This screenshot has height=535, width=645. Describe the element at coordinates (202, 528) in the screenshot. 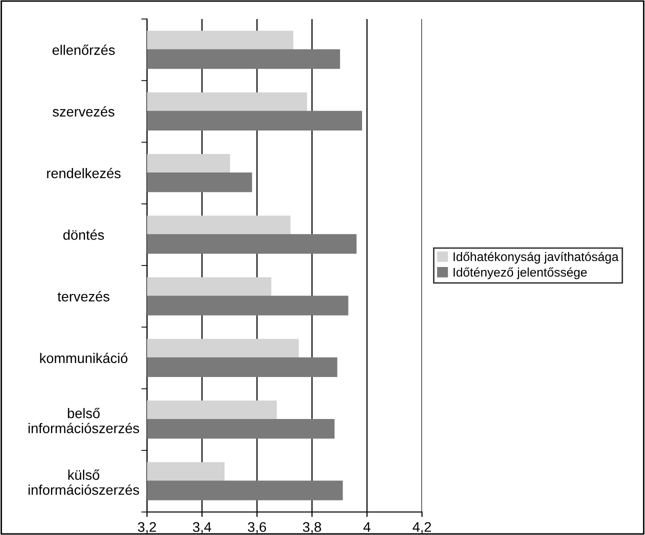

I see `x-tick-label: 3,4` at that location.